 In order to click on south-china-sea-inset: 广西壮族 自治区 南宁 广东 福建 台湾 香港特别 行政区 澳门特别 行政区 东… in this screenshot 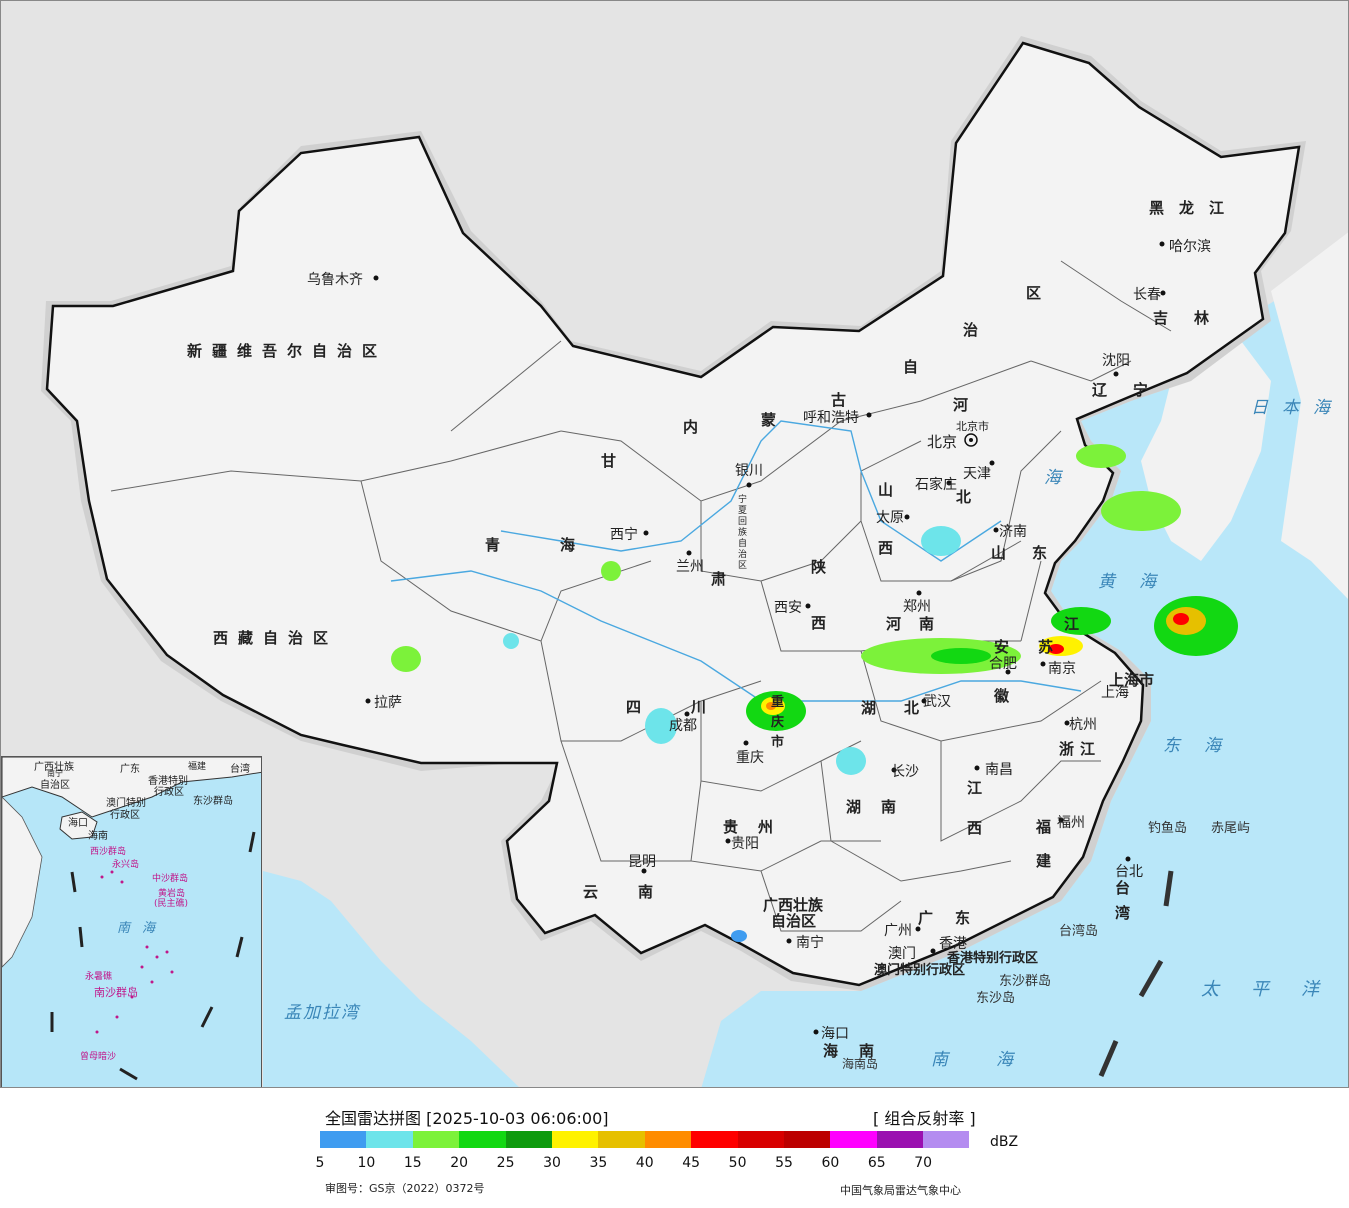, I will do `click(131, 921)`.